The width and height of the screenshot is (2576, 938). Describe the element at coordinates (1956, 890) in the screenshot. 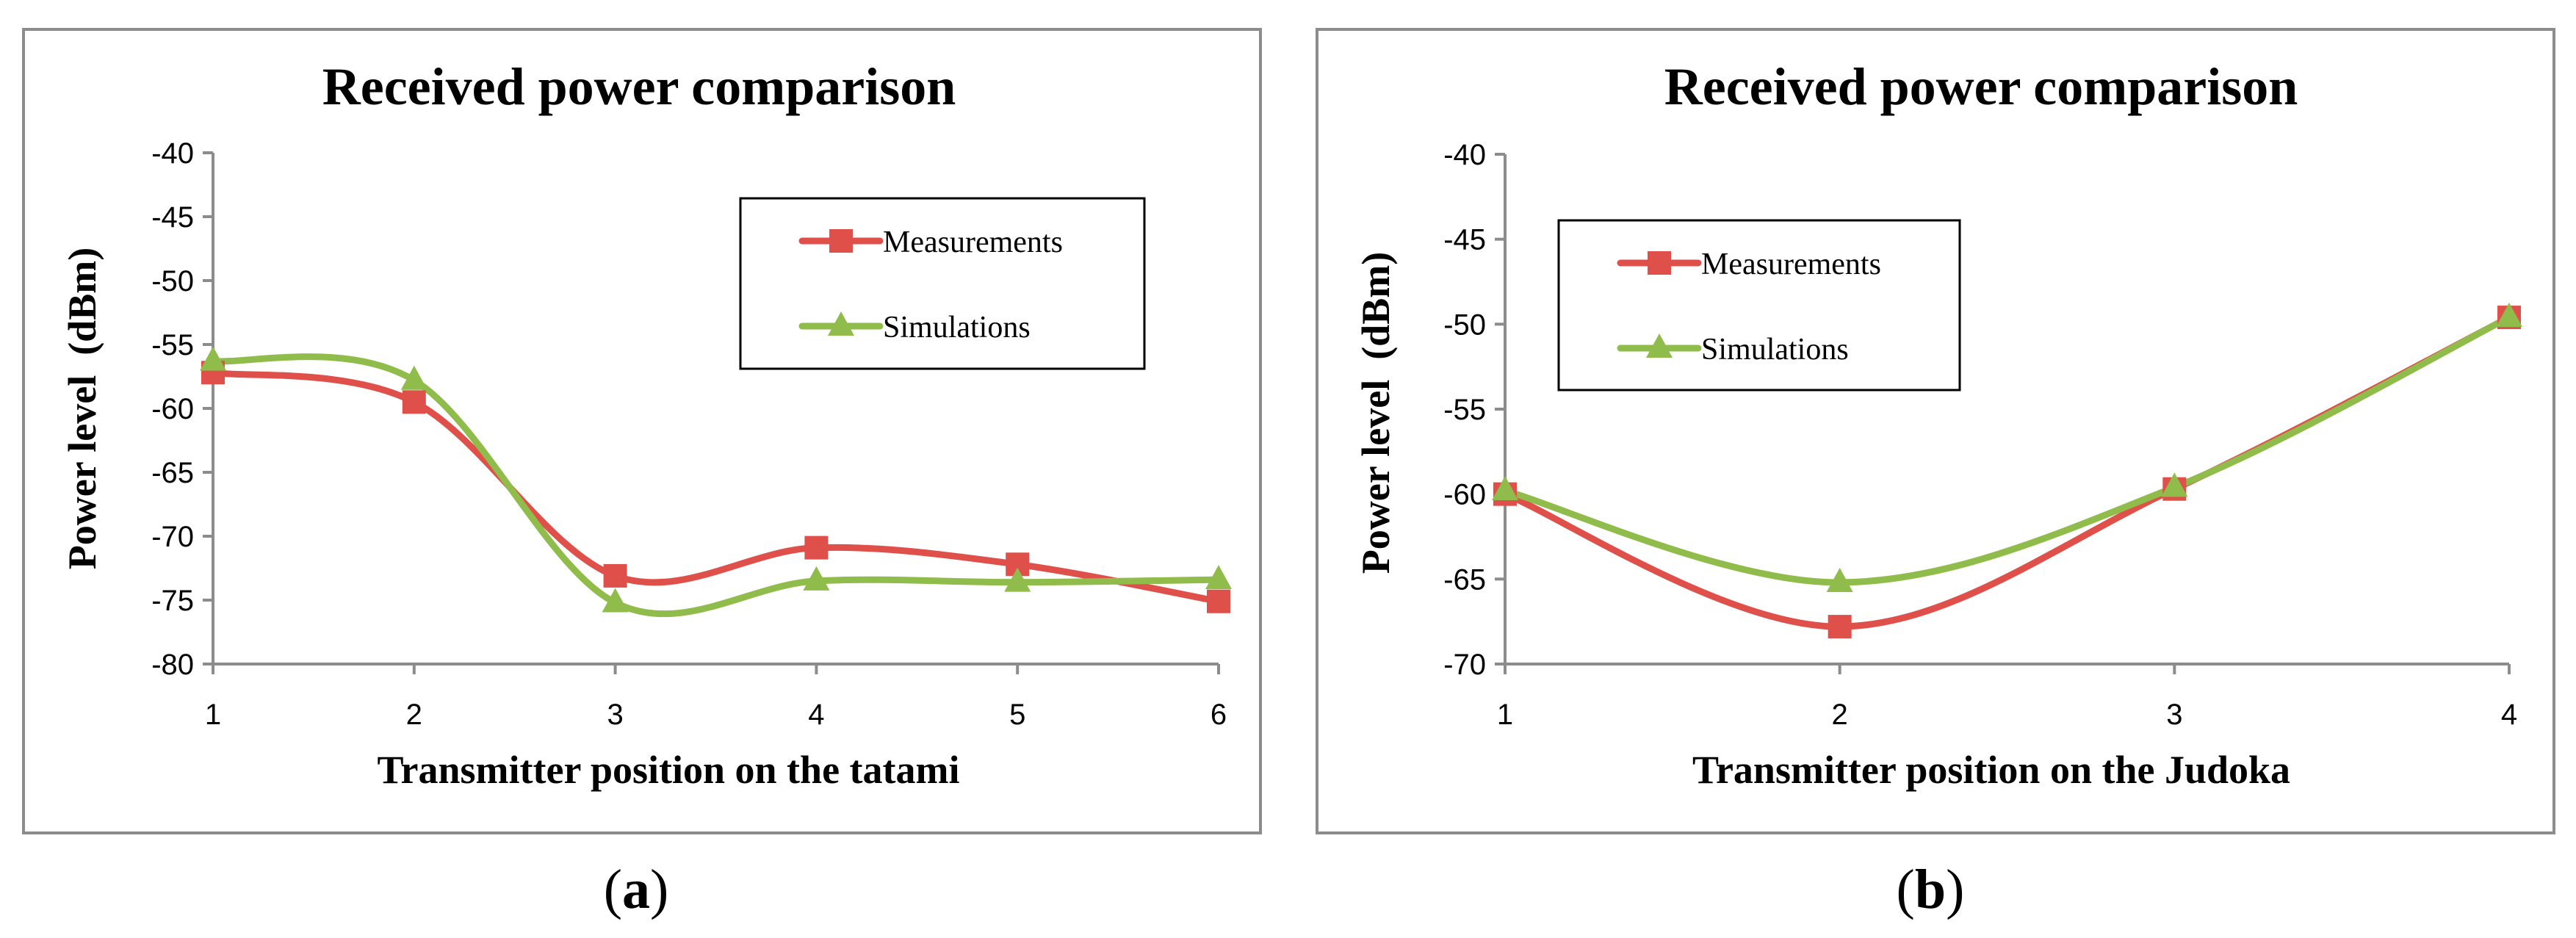

I see `caption-b-close: )` at that location.